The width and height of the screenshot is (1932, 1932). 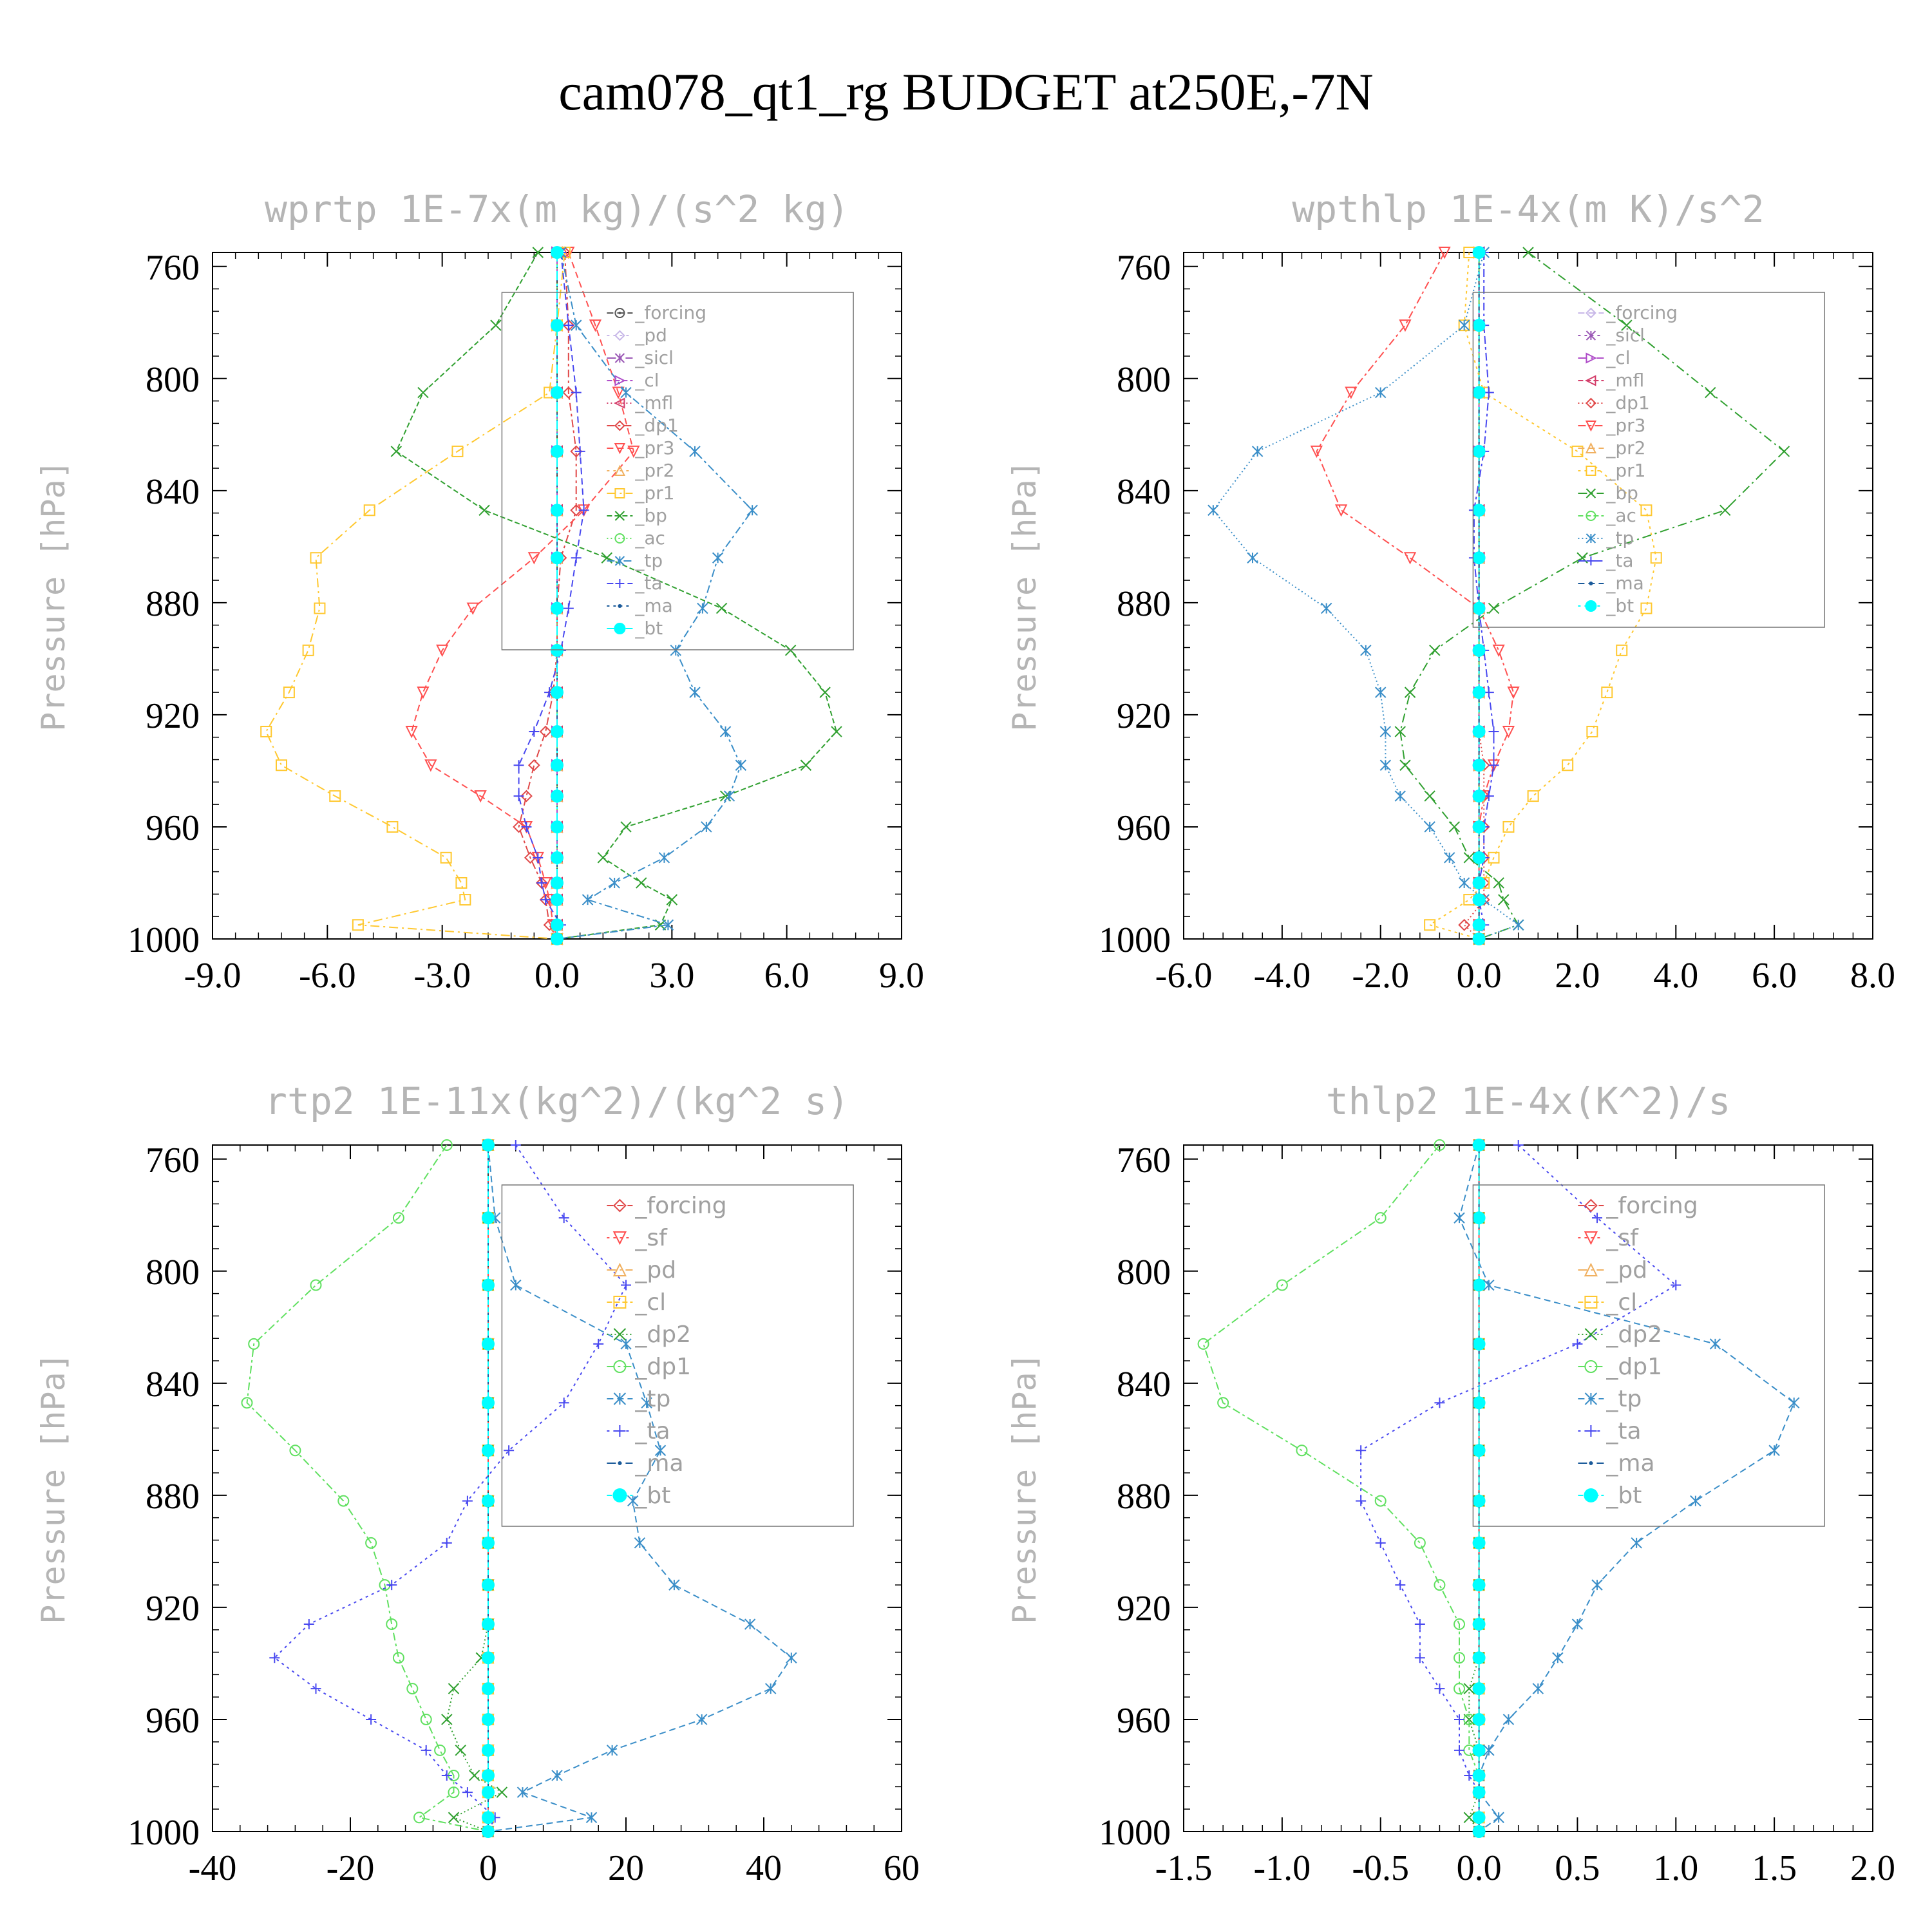 I want to click on legend-box, so click(x=678, y=1355).